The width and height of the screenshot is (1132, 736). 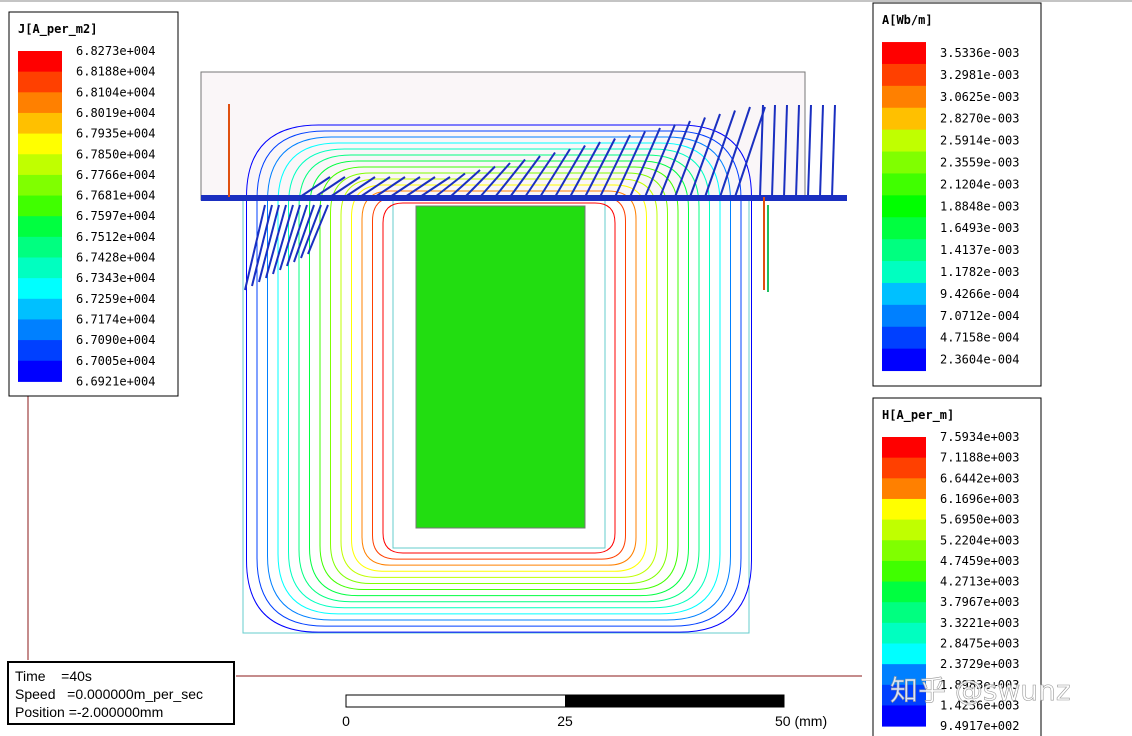 I want to click on legend-label: 1.8983e+003, so click(x=979, y=685).